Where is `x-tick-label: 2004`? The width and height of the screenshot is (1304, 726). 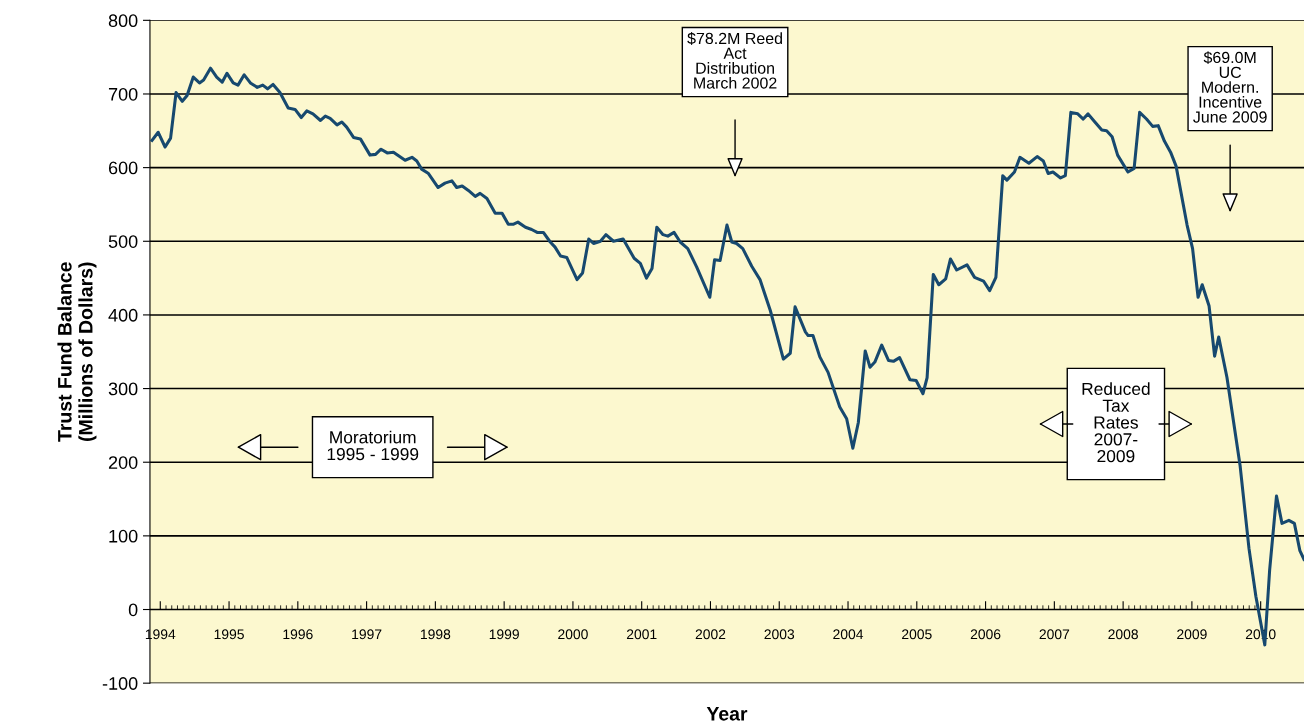 x-tick-label: 2004 is located at coordinates (848, 634).